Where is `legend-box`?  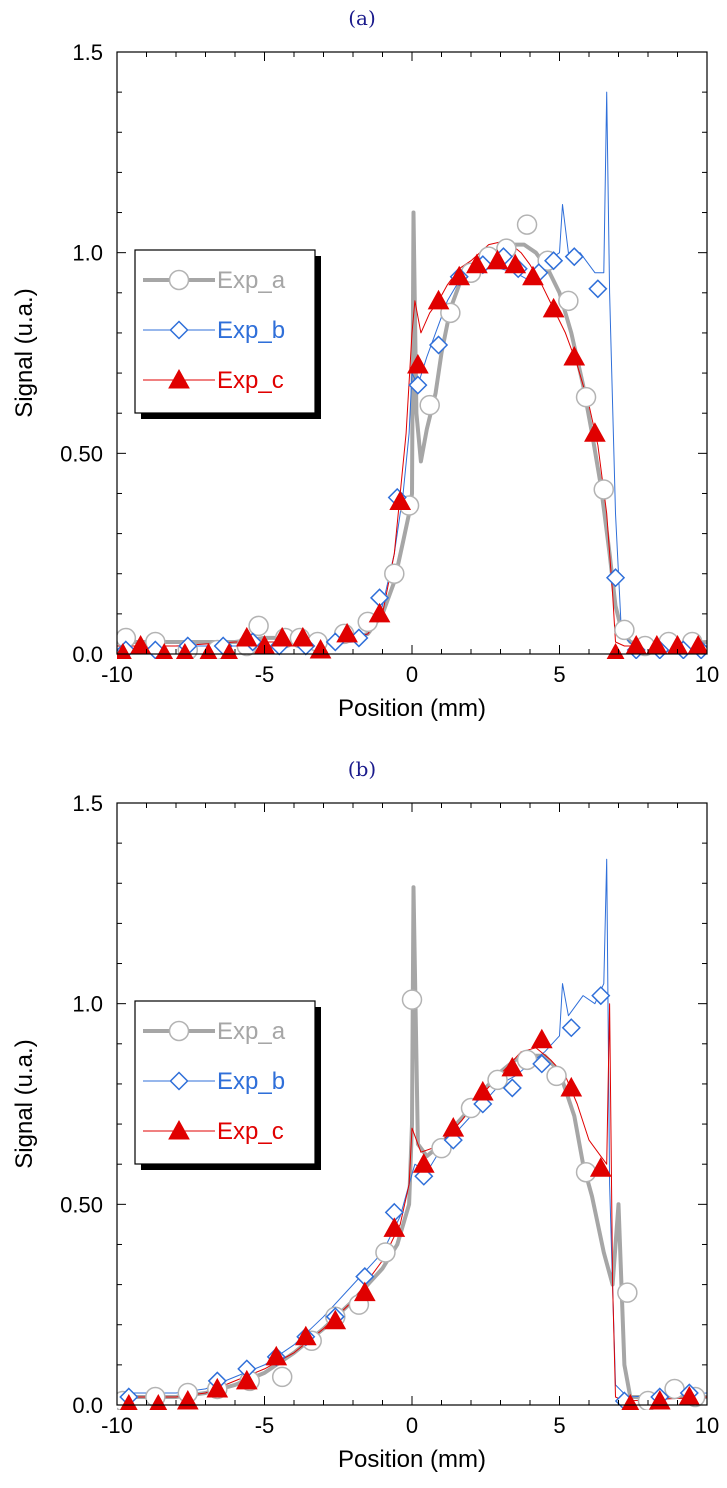 legend-box is located at coordinates (225, 331).